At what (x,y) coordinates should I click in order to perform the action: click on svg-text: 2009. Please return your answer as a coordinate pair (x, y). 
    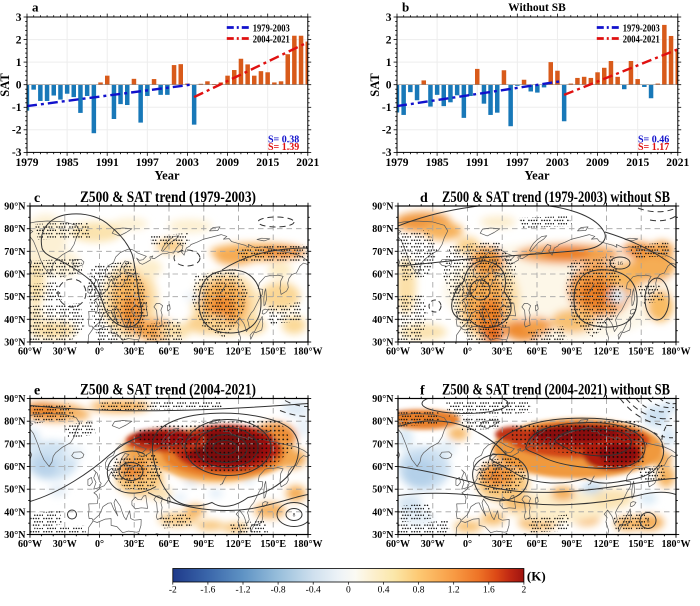
    Looking at the image, I should click on (597, 163).